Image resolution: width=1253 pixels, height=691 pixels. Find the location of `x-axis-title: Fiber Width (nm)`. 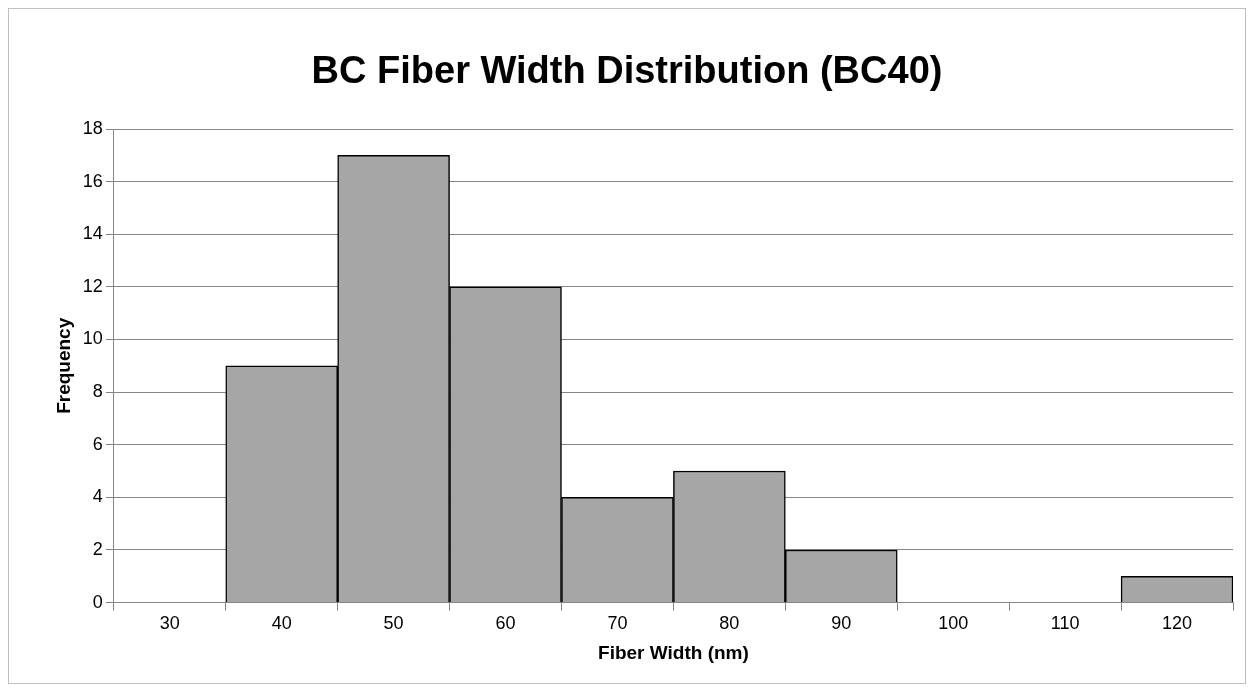

x-axis-title: Fiber Width (nm) is located at coordinates (673, 652).